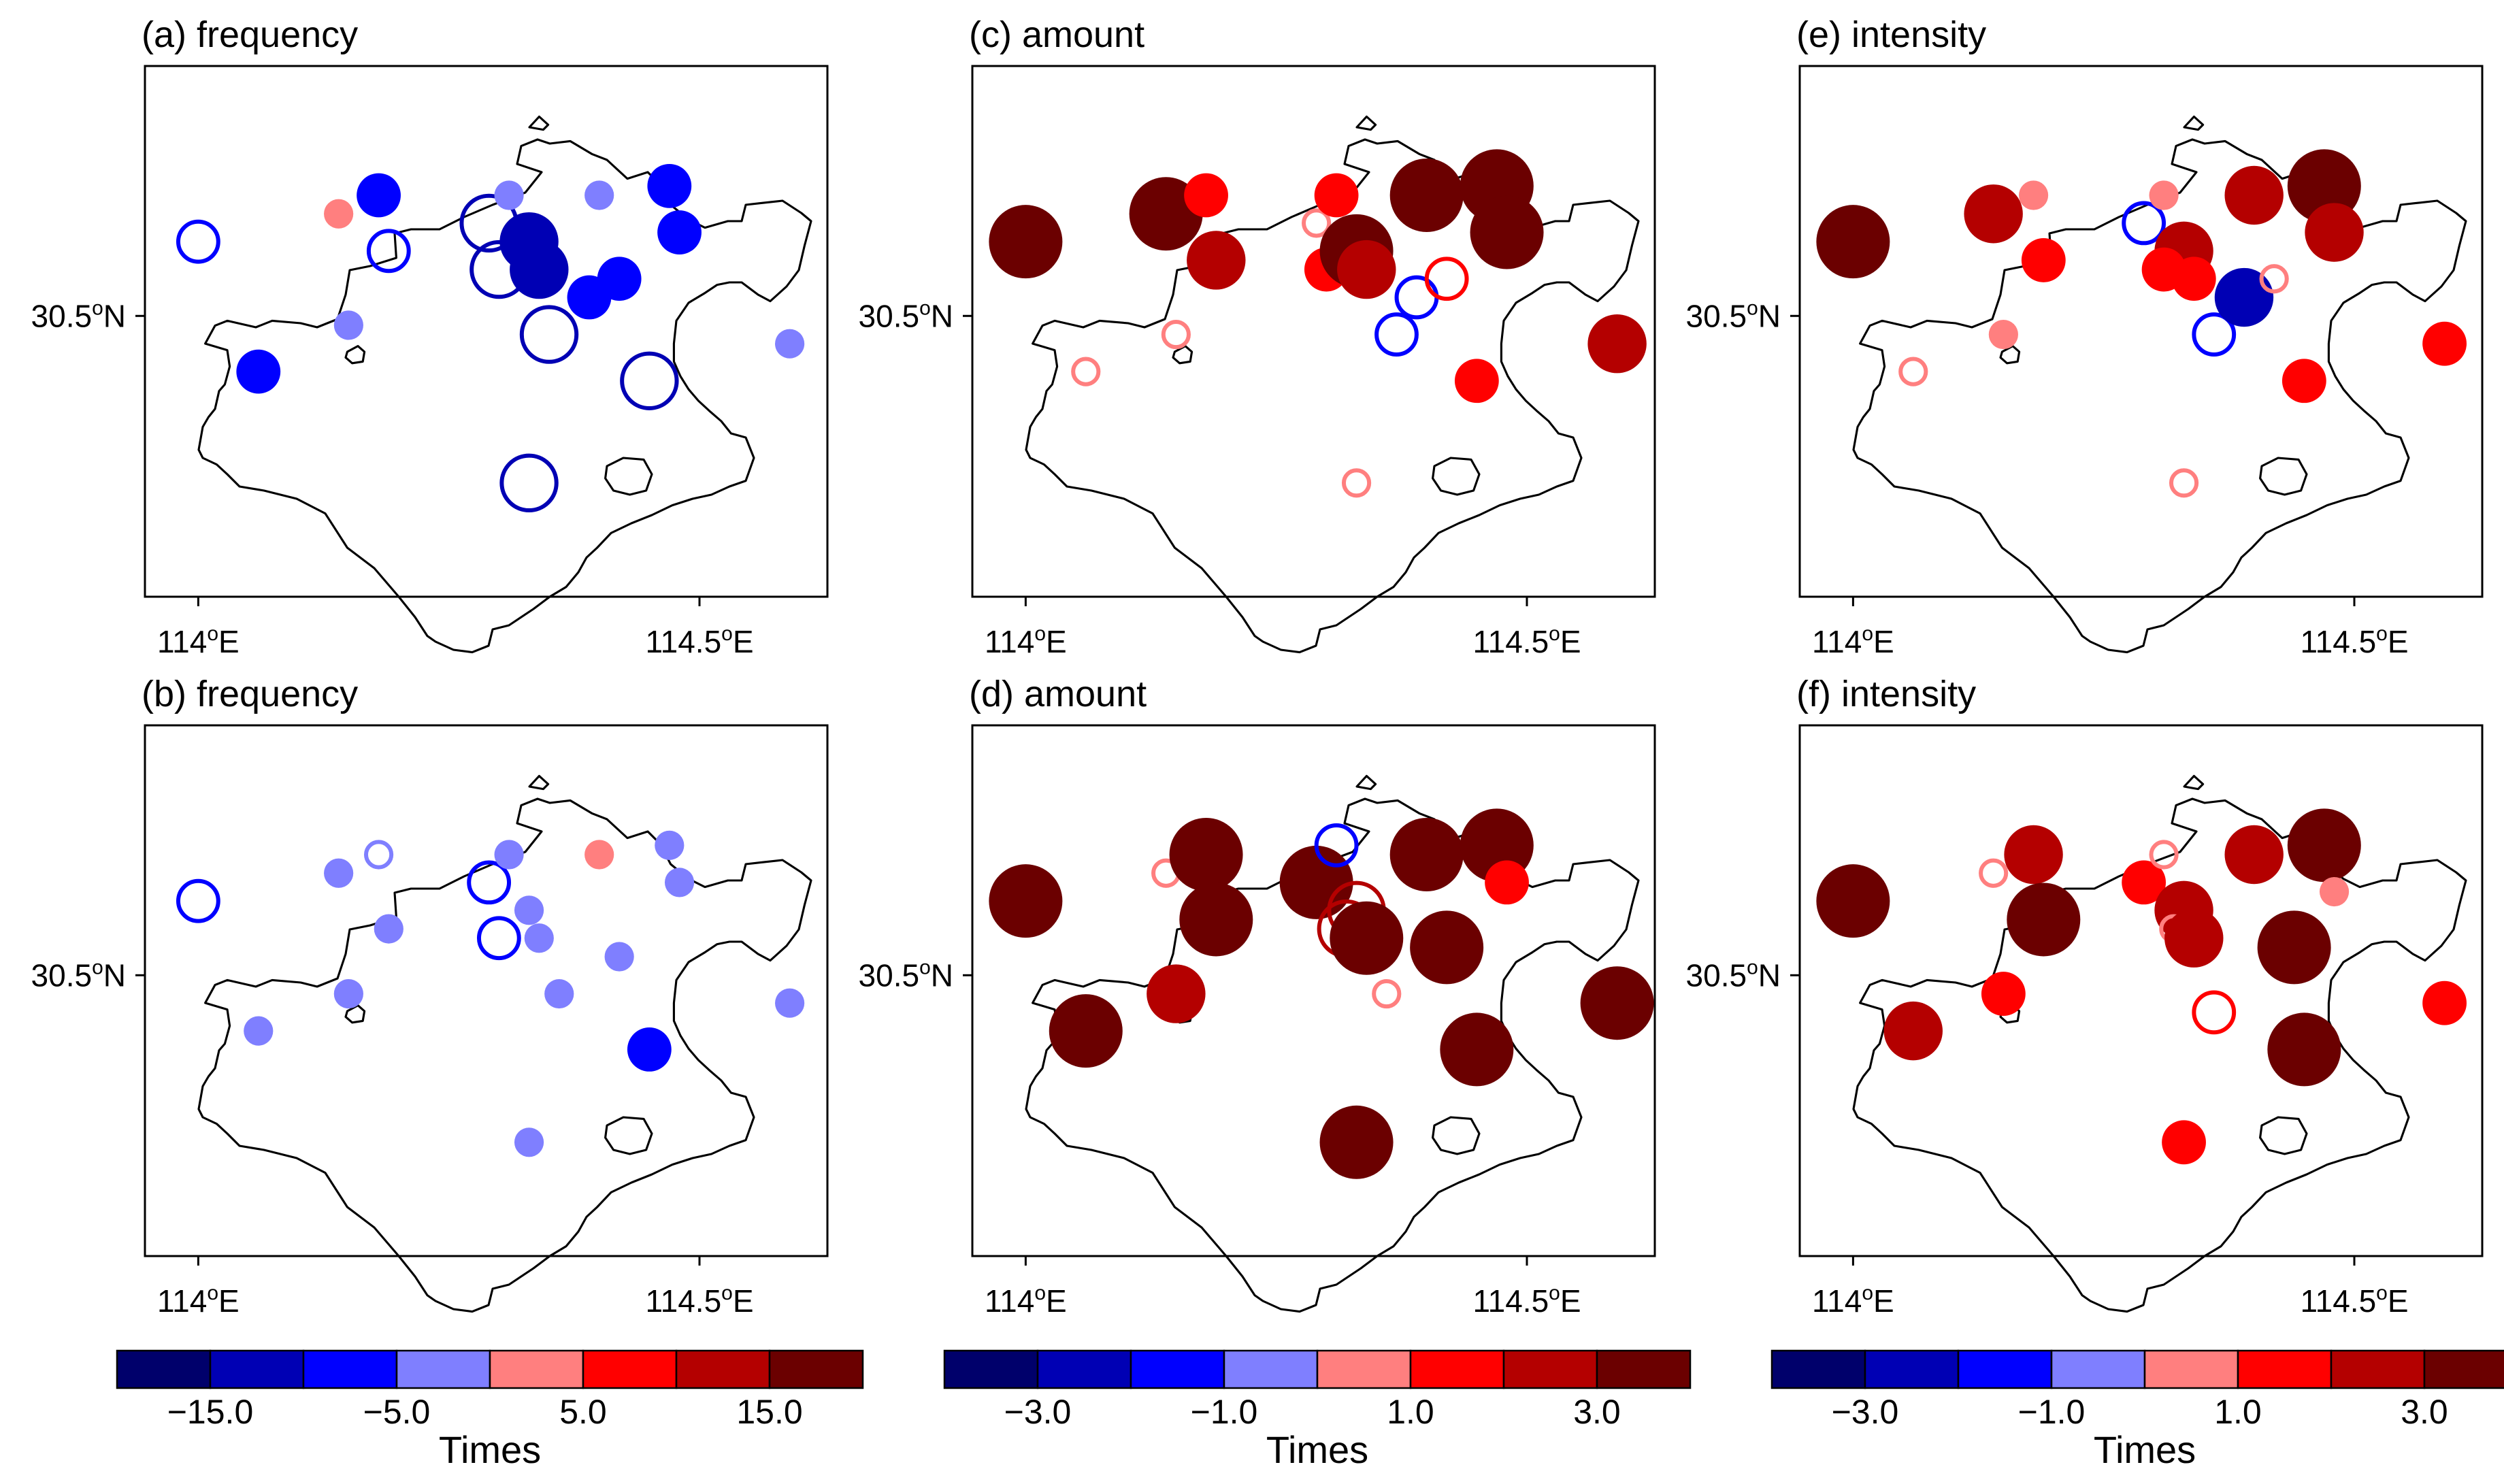 The image size is (2504, 1484). Describe the element at coordinates (1038, 1412) in the screenshot. I see `colorbar-tick-label: −3.0` at that location.